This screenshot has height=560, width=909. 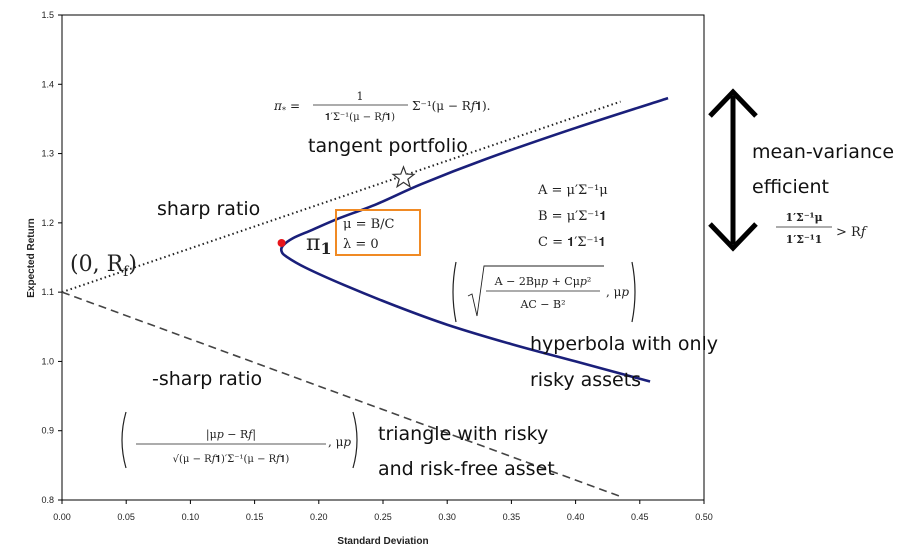 What do you see at coordinates (360, 96) in the screenshot?
I see `svg-text: 1` at bounding box center [360, 96].